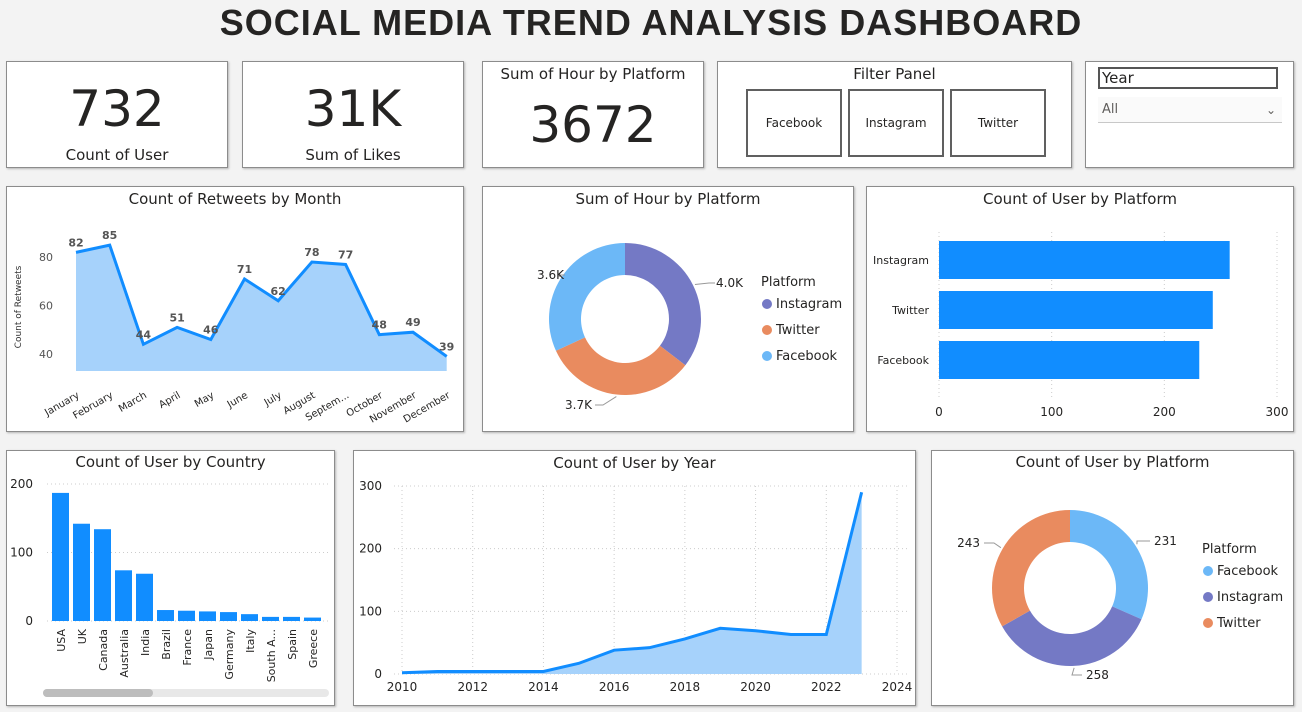 Image resolution: width=1302 pixels, height=712 pixels. Describe the element at coordinates (313, 648) in the screenshot. I see `country-x-tick: Greece` at that location.